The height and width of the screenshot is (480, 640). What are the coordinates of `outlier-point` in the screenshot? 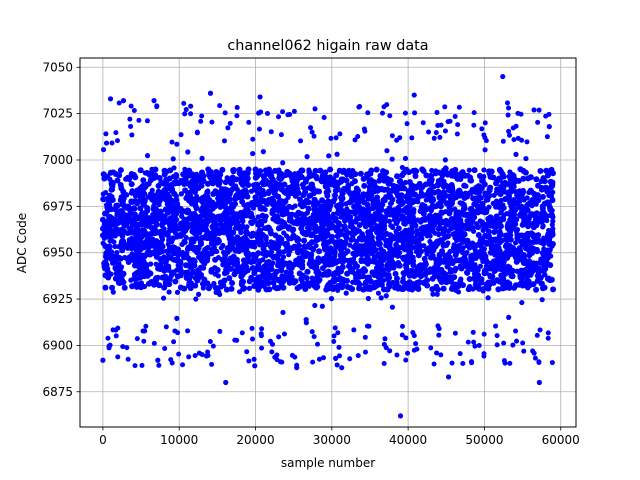 It's located at (210, 93).